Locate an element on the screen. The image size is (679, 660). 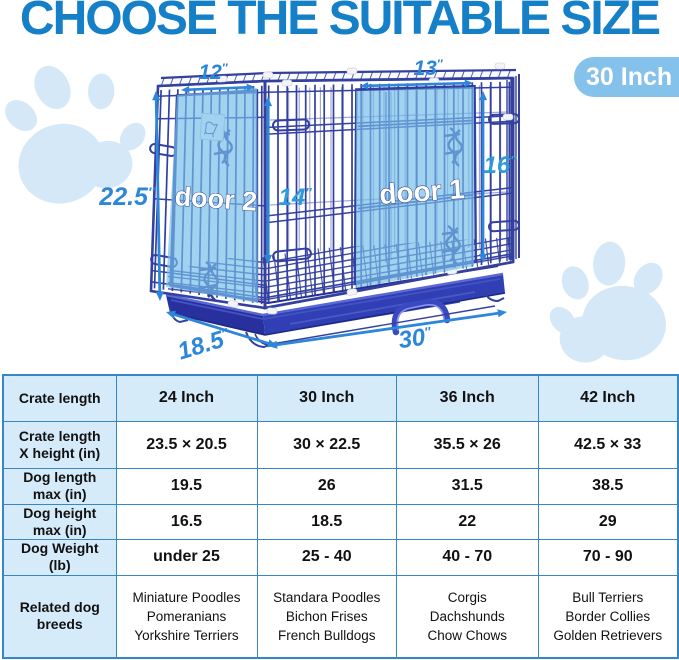
svg-text: door 2 is located at coordinates (216, 199).